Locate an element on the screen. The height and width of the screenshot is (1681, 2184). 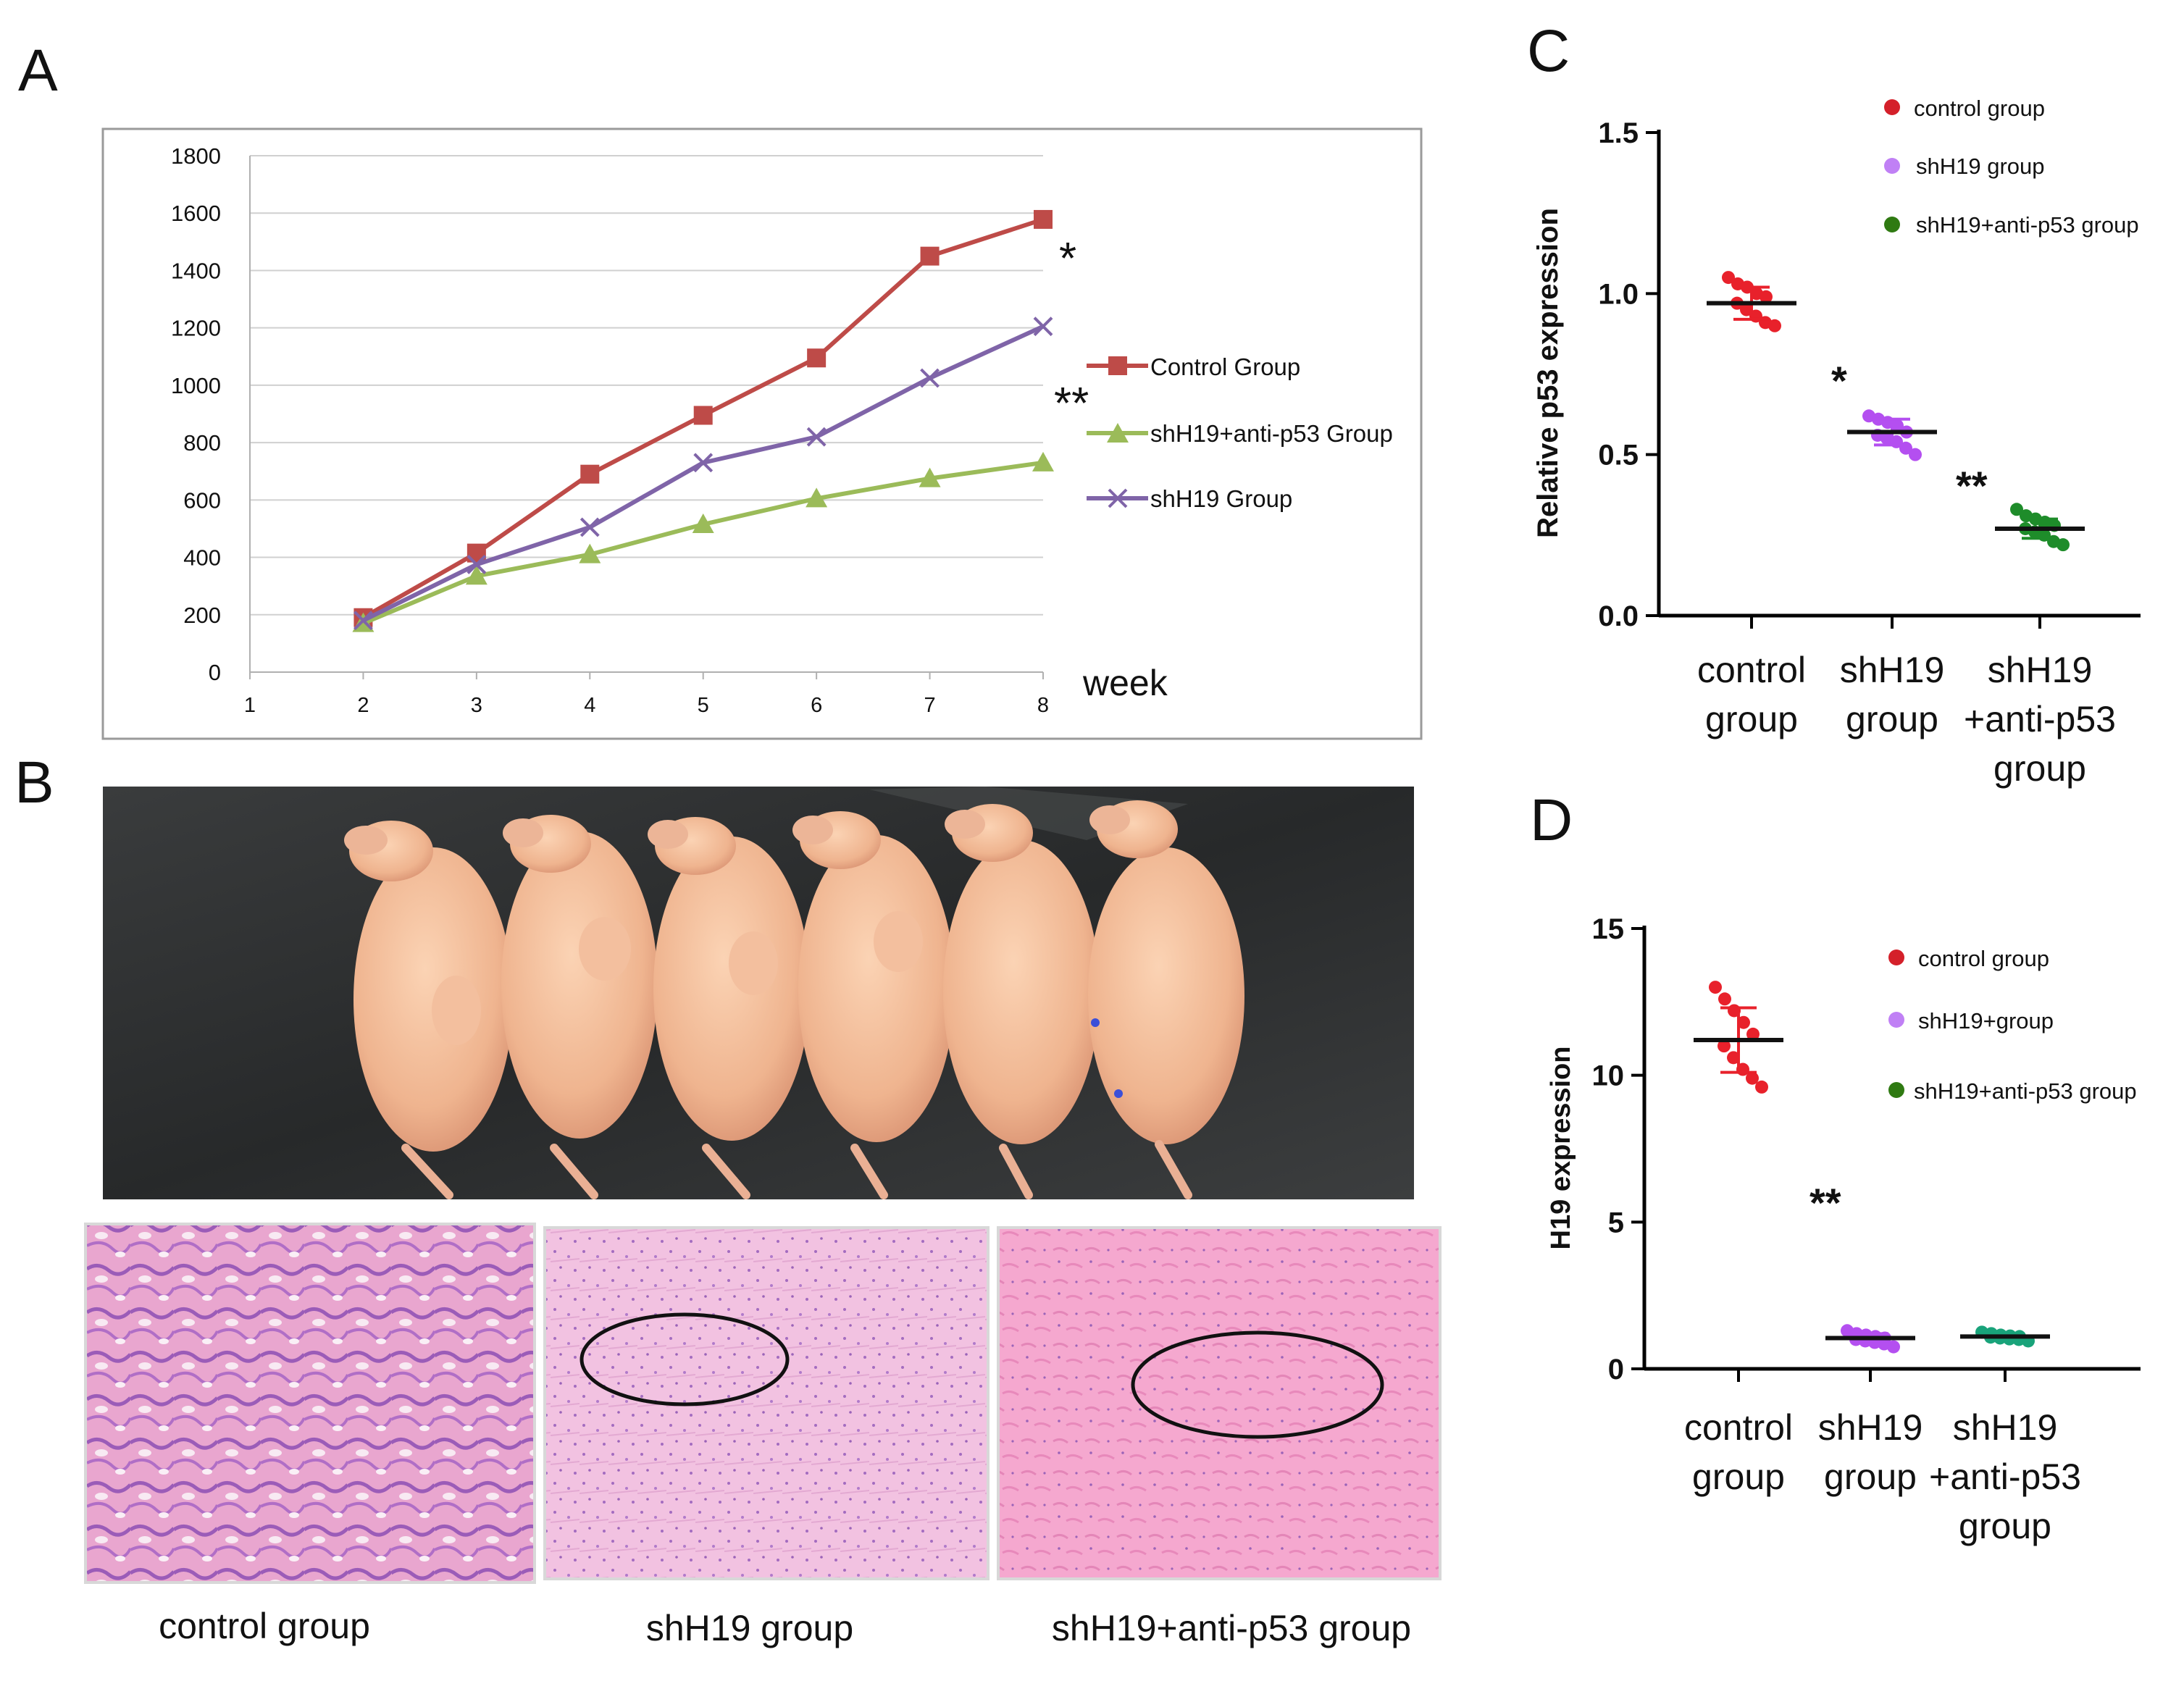
panel-a-series is located at coordinates (703, 420).